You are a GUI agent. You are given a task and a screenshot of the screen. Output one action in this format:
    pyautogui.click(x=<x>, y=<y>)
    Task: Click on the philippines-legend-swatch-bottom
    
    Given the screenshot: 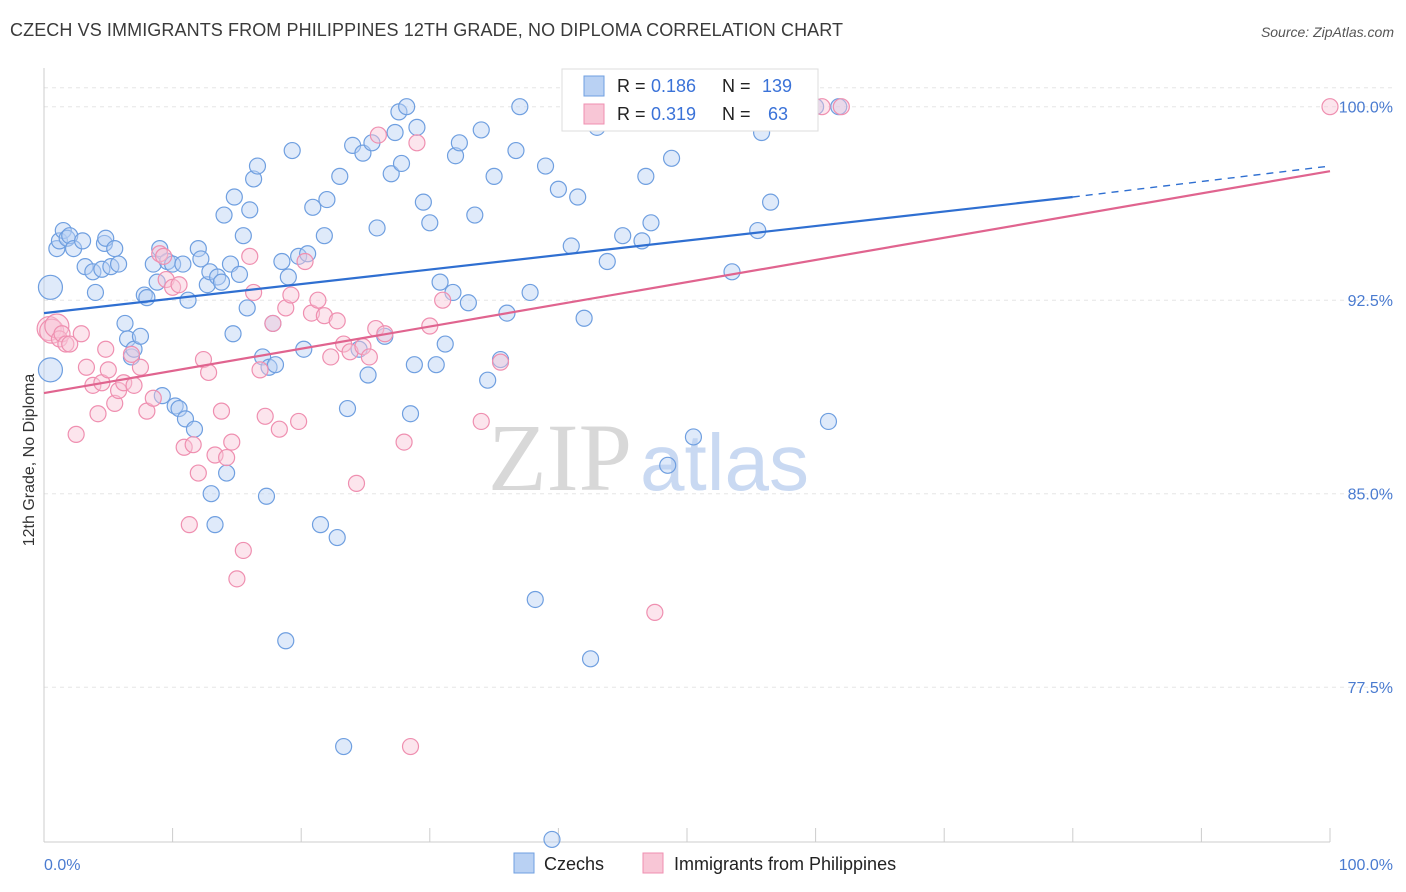 What is the action you would take?
    pyautogui.click(x=653, y=863)
    